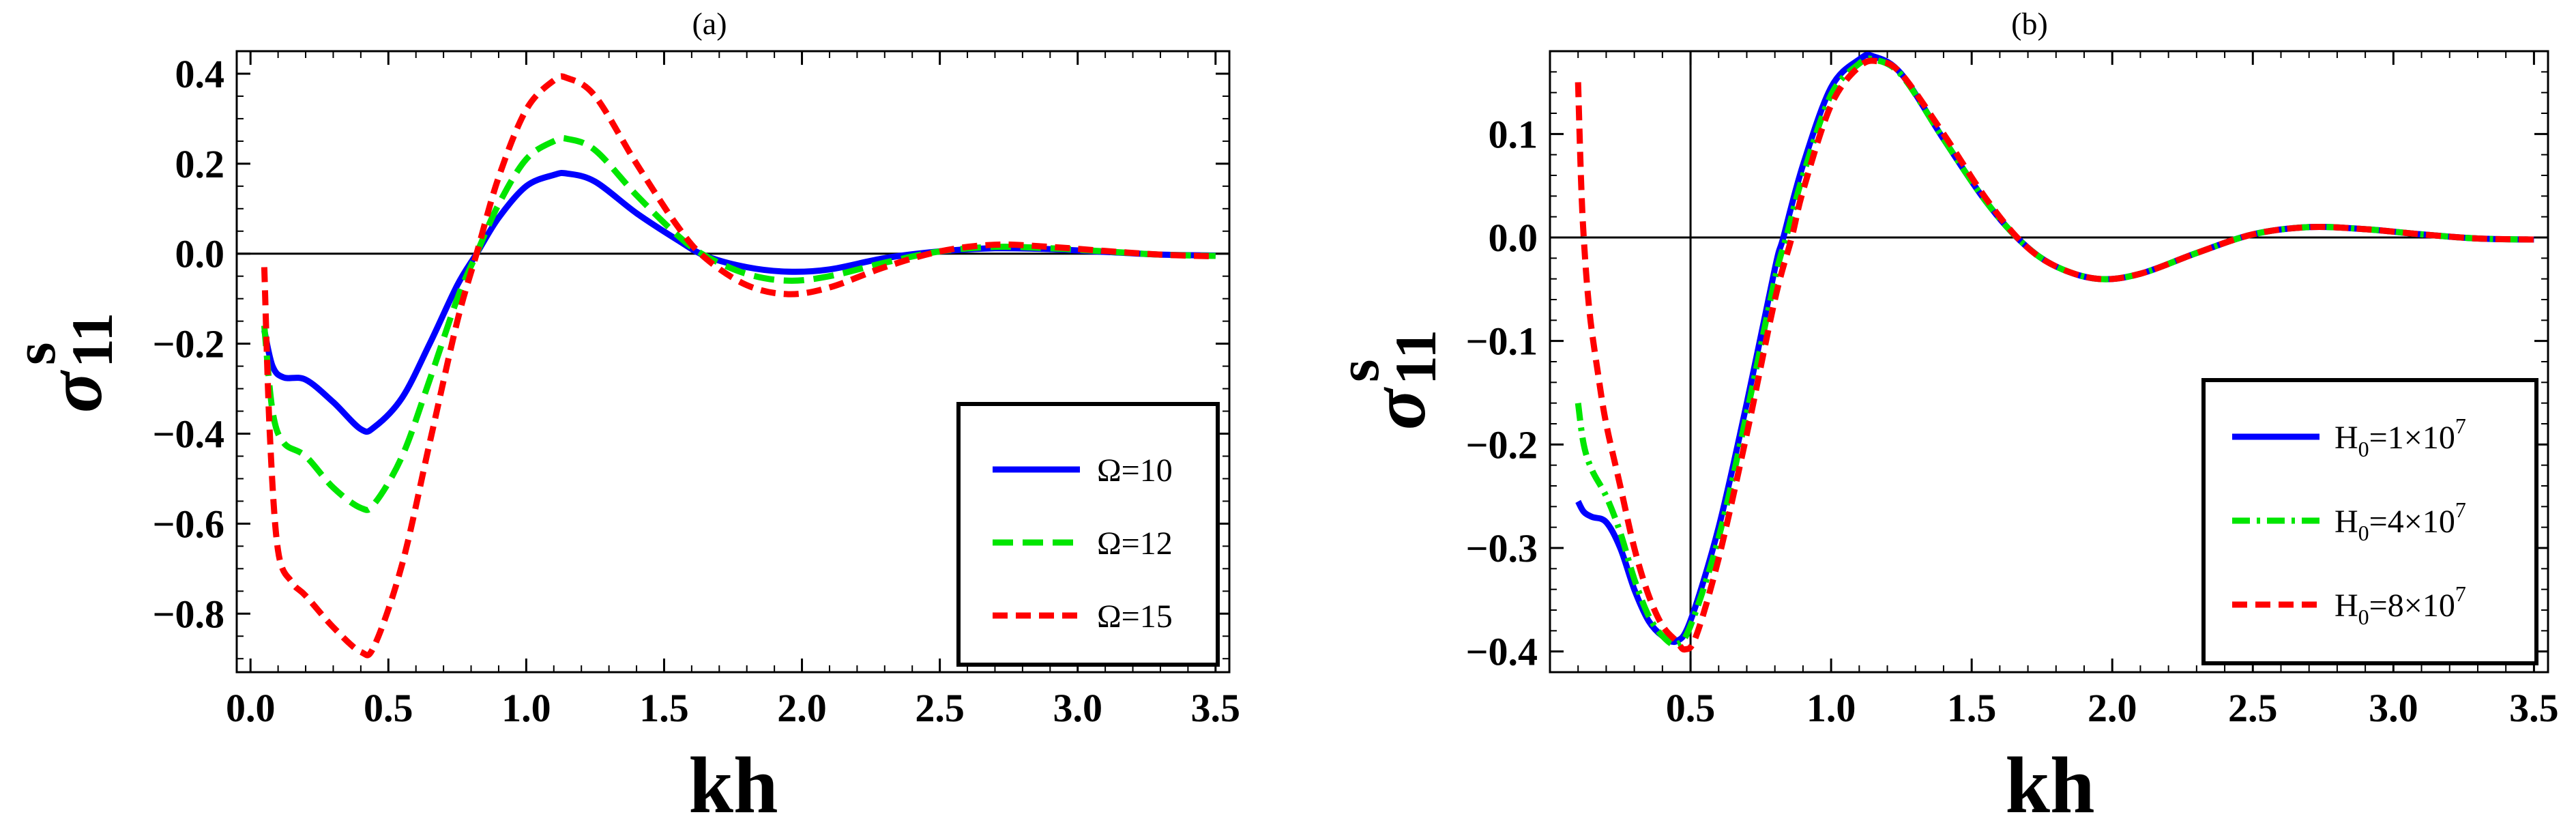 The height and width of the screenshot is (838, 2576). Describe the element at coordinates (709, 23) in the screenshot. I see `panel-a-label: (a)` at that location.